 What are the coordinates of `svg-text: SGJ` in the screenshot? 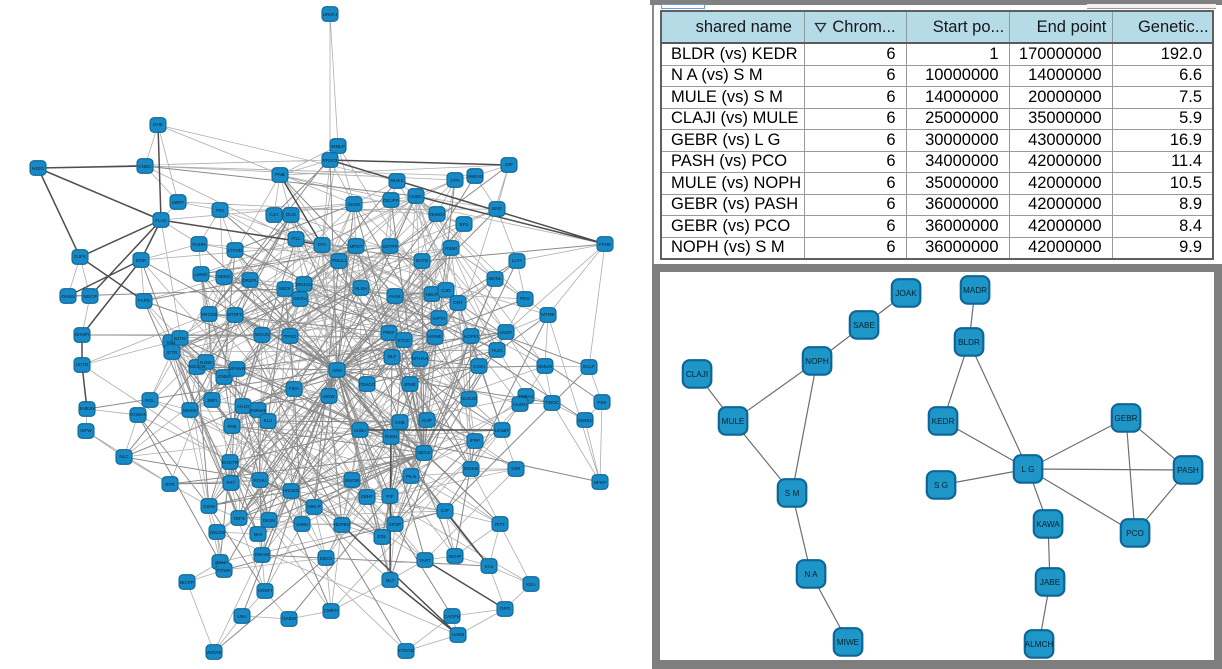 It's located at (171, 342).